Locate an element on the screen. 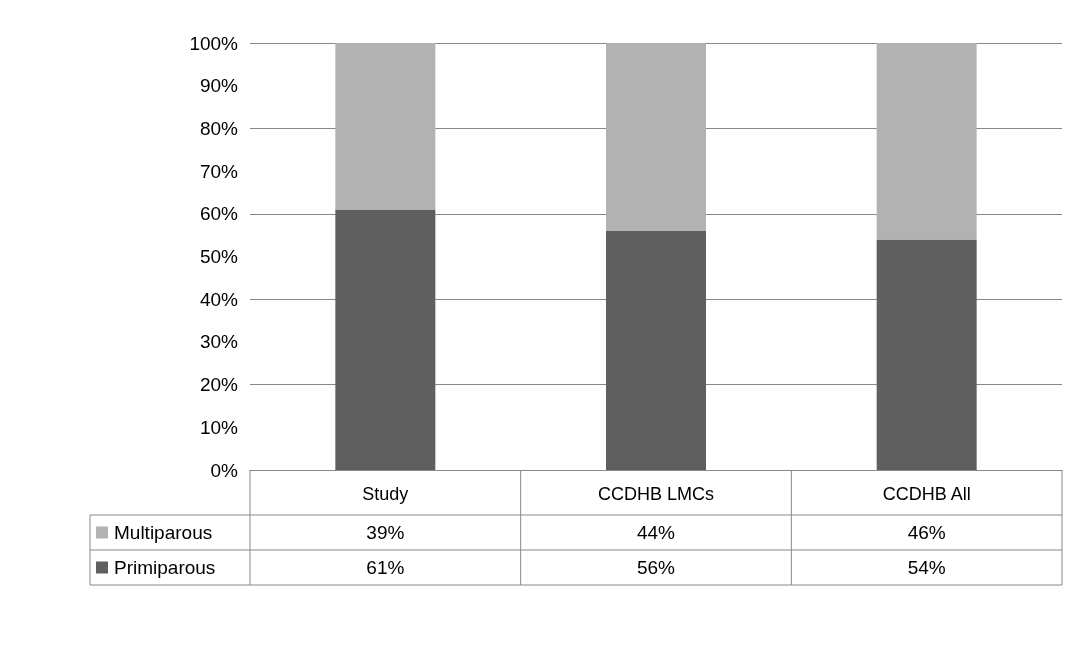 The width and height of the screenshot is (1075, 648). y-tick-label: 20% is located at coordinates (219, 385).